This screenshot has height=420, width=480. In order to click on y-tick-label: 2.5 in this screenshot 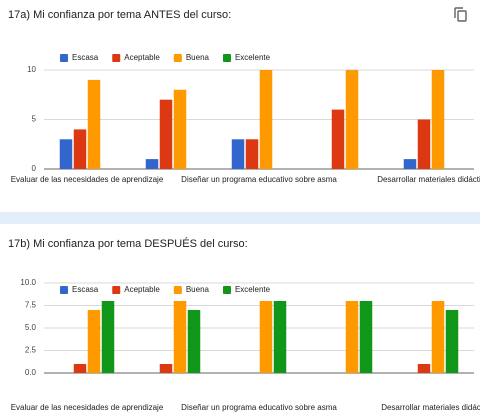, I will do `click(31, 350)`.